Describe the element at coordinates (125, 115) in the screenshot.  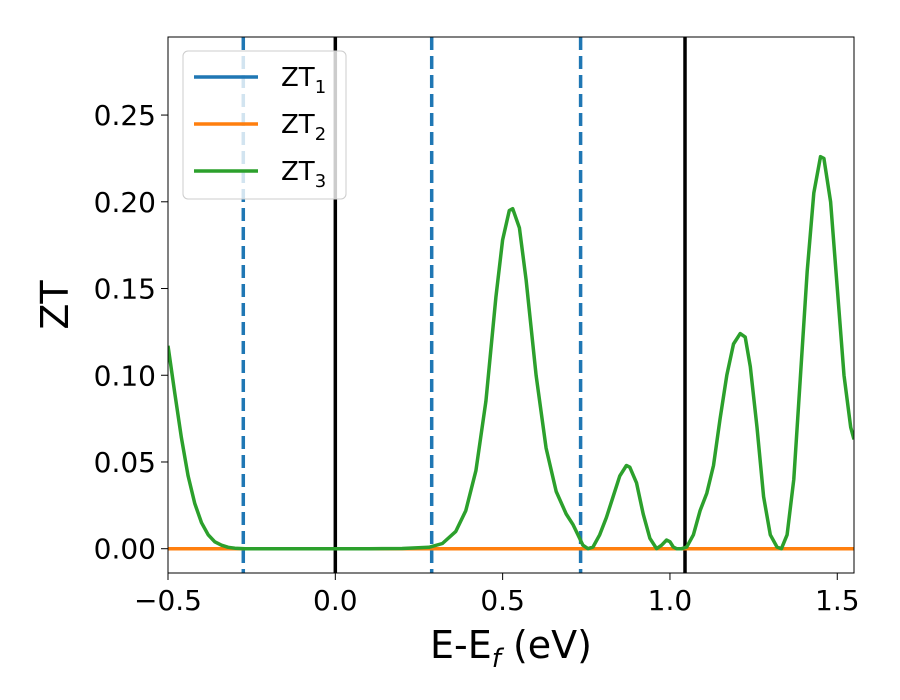
I see `y-tick-label: 0.25` at that location.